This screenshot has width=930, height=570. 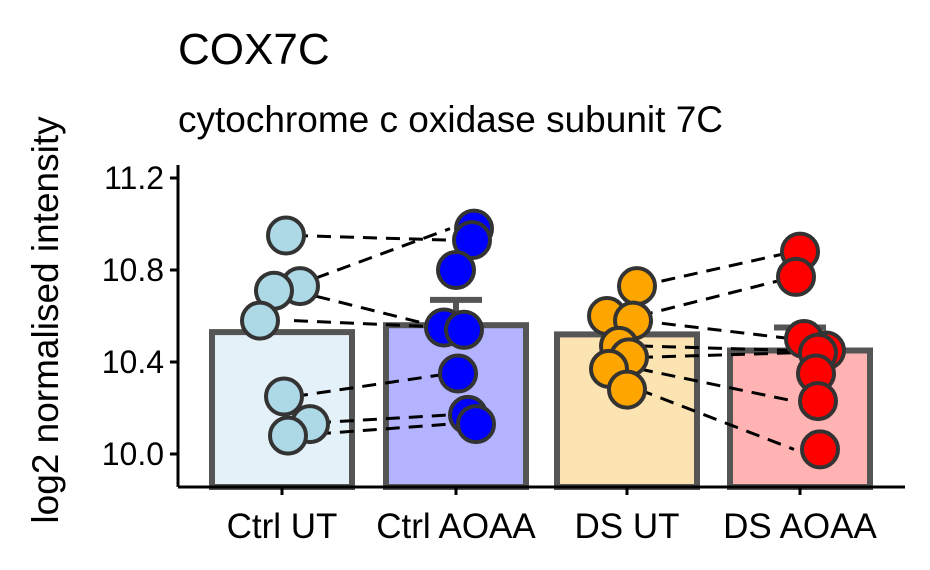 I want to click on x-tick-label: Ctrl UT, so click(x=282, y=526).